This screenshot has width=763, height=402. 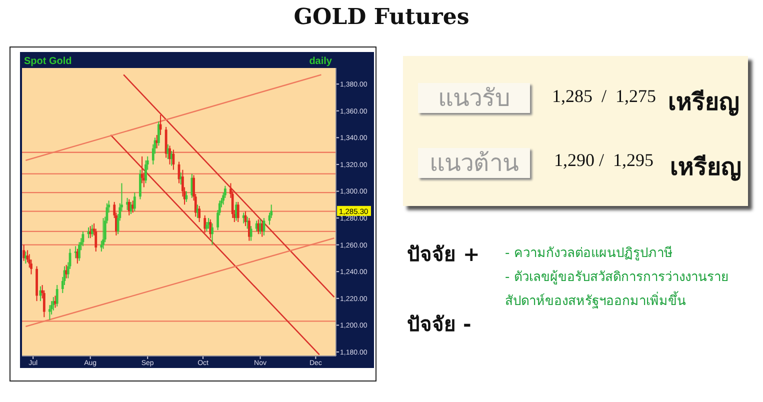 I want to click on text: 1,290 / 1,295, so click(x=604, y=160).